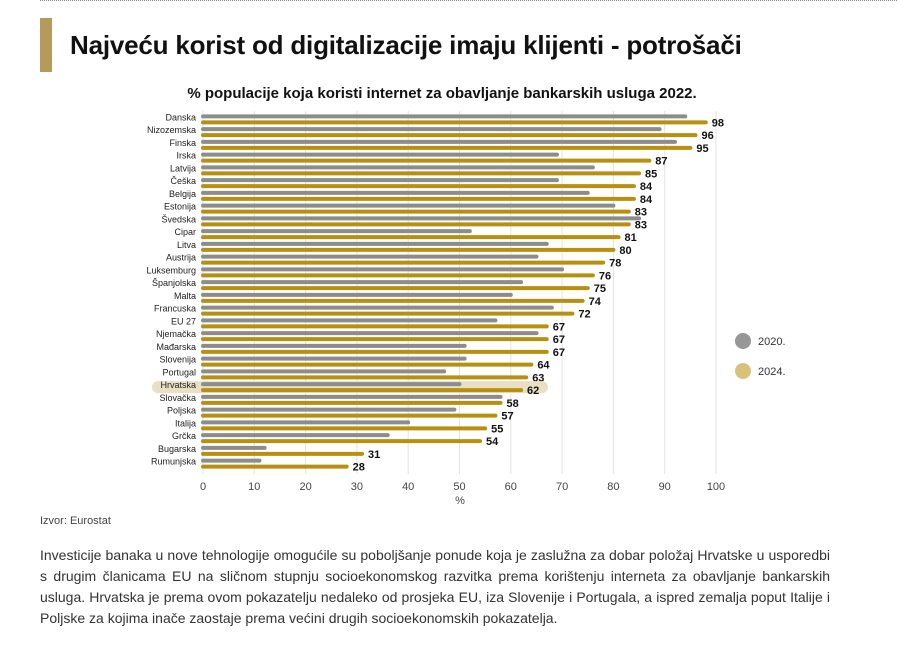 Image resolution: width=897 pixels, height=647 pixels. Describe the element at coordinates (203, 487) in the screenshot. I see `x-tick-label: 0` at that location.